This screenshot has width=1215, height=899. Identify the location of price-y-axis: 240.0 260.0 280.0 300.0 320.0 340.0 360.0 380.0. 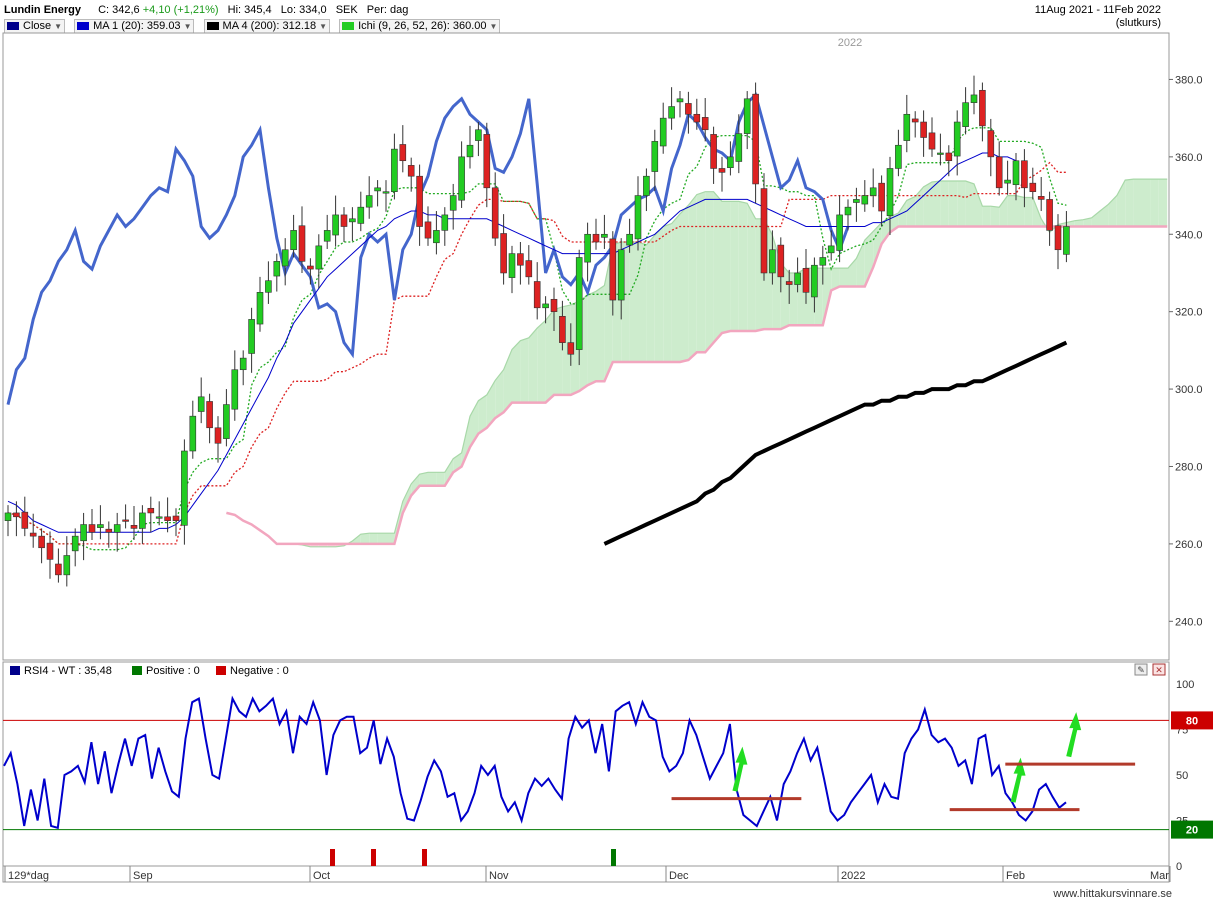
(1186, 351).